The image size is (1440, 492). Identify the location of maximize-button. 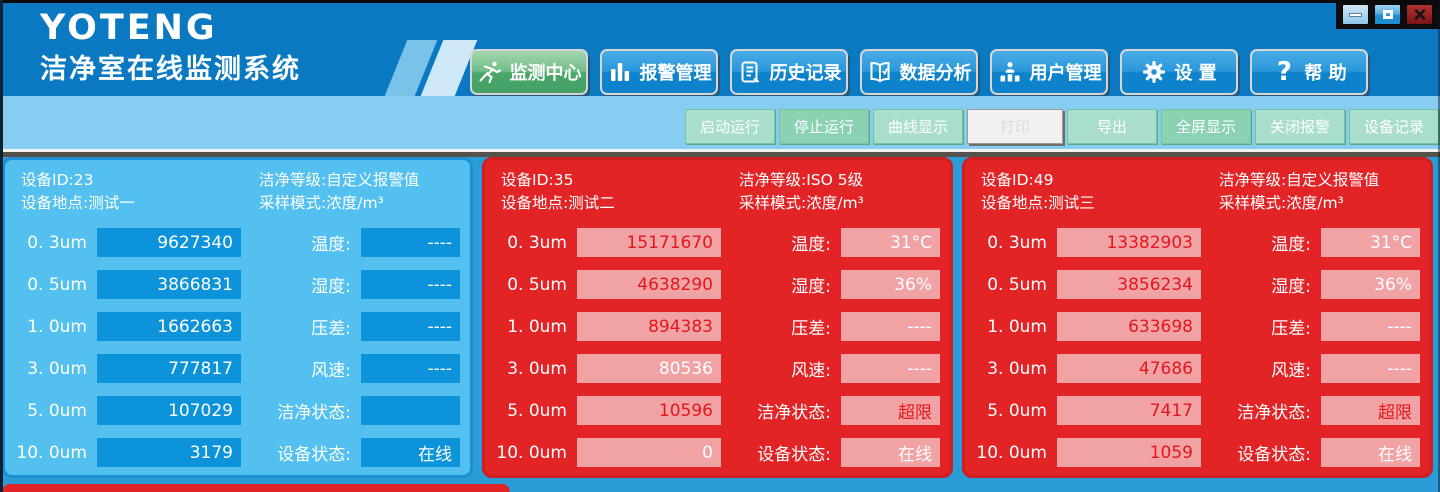
(1387, 14).